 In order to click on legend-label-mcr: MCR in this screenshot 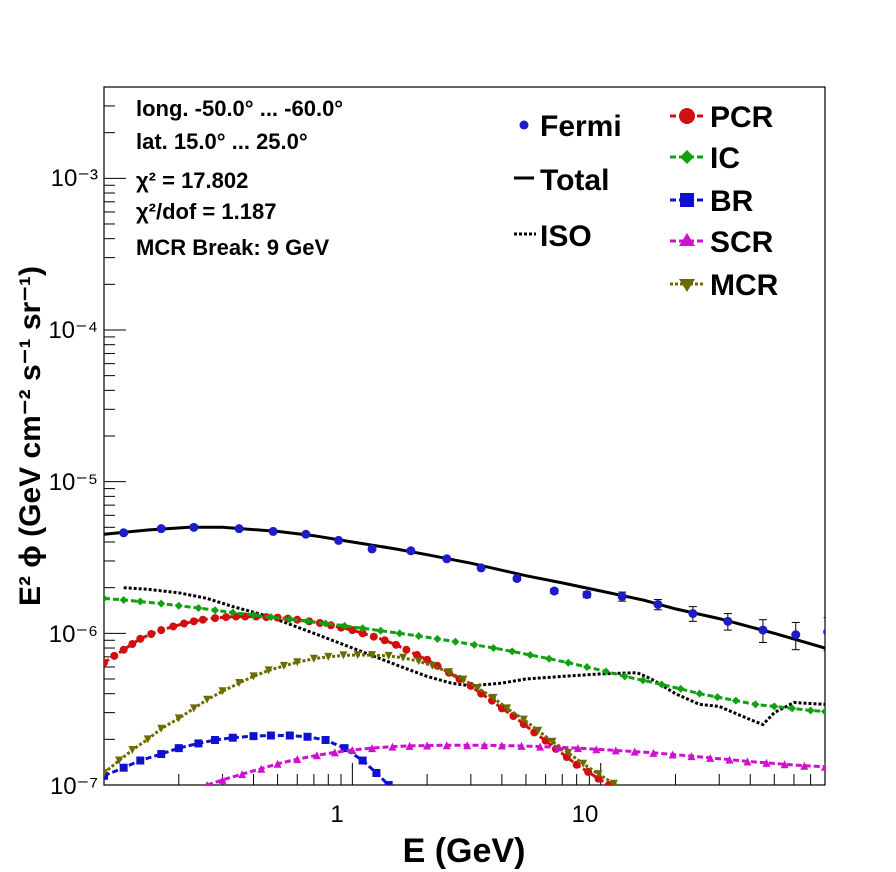, I will do `click(744, 285)`.